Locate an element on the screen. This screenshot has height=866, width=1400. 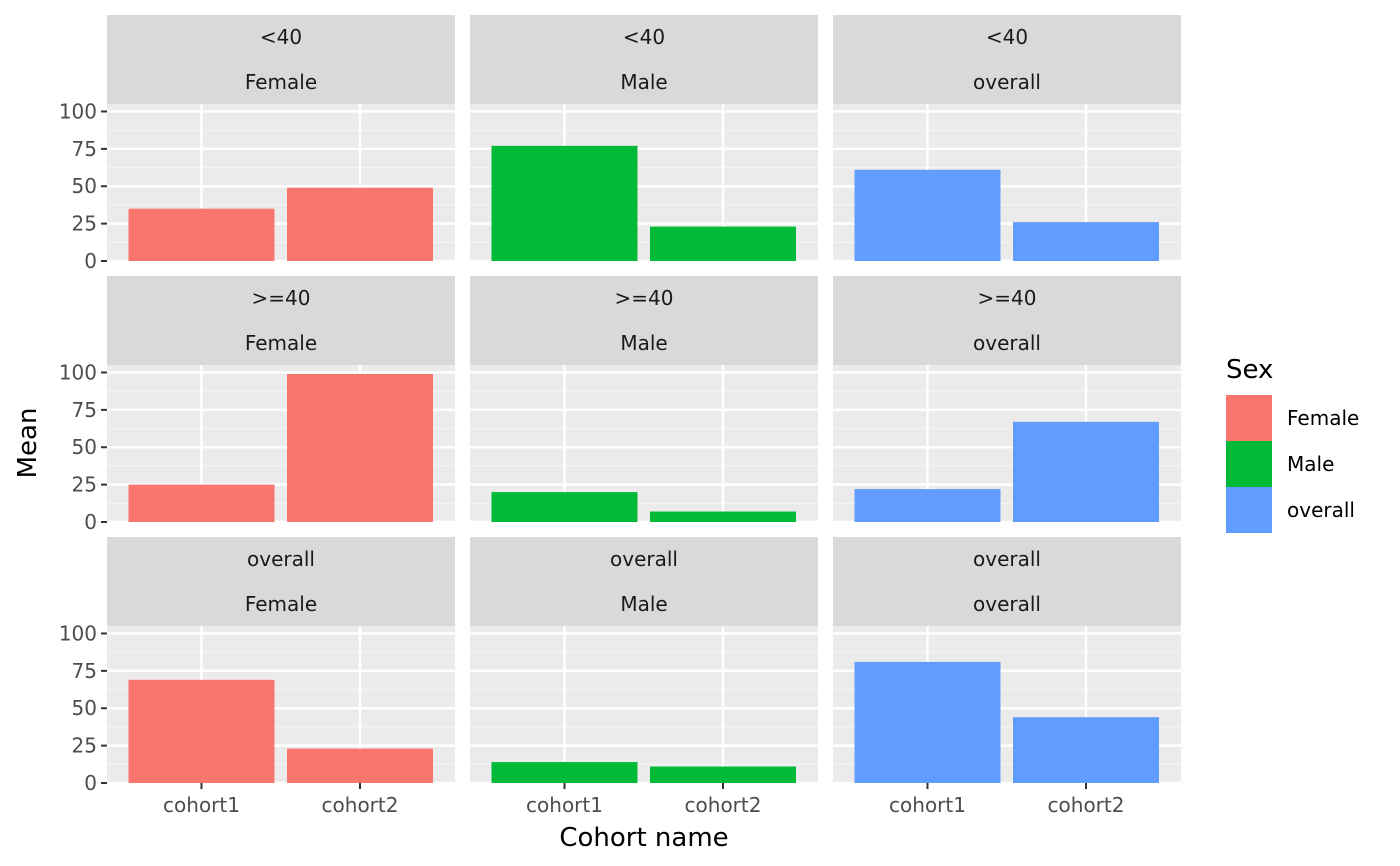
legend-title: Sex is located at coordinates (1249, 370).